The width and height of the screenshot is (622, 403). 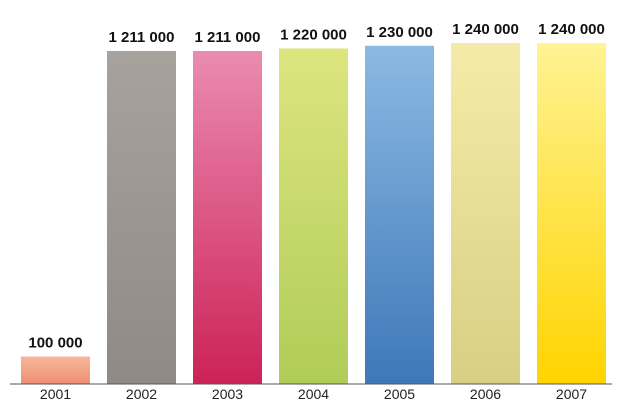 What do you see at coordinates (313, 394) in the screenshot?
I see `x-tick-label-2004: 2004` at bounding box center [313, 394].